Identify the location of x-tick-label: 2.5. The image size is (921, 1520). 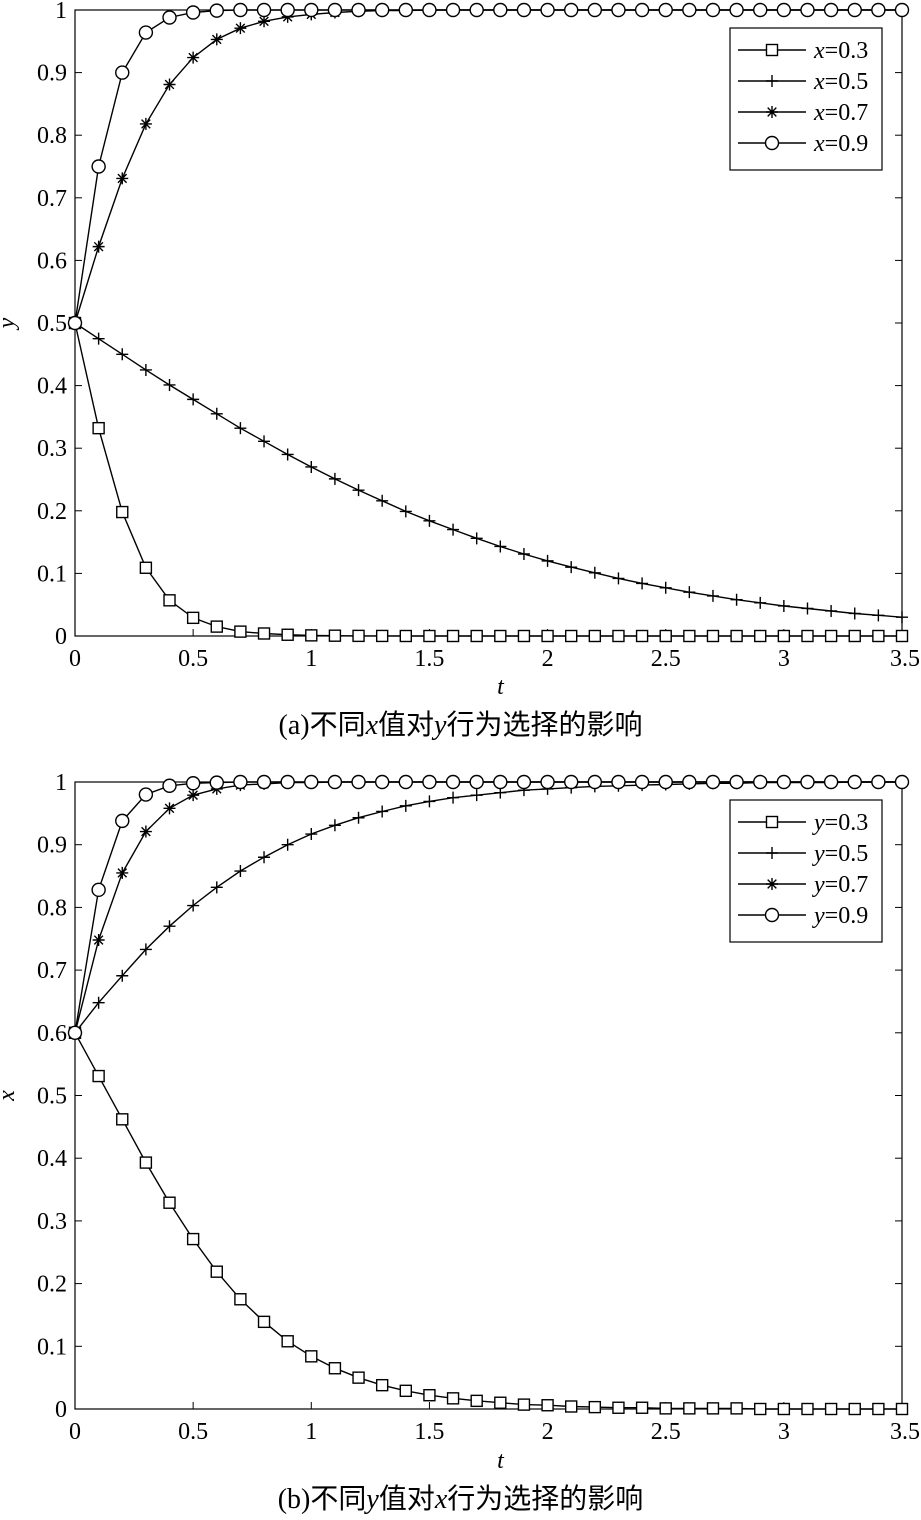
(666, 1432).